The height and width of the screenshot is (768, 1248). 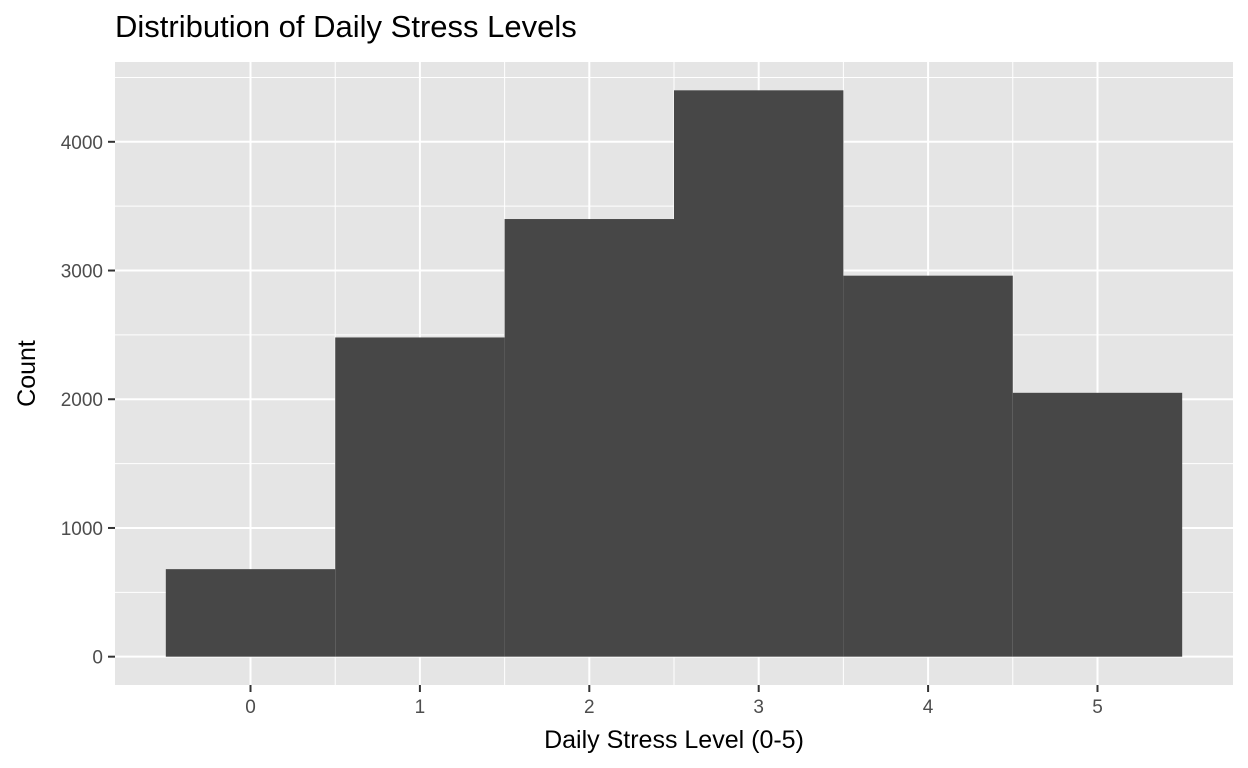 What do you see at coordinates (82, 143) in the screenshot?
I see `y-tick-label: 4000` at bounding box center [82, 143].